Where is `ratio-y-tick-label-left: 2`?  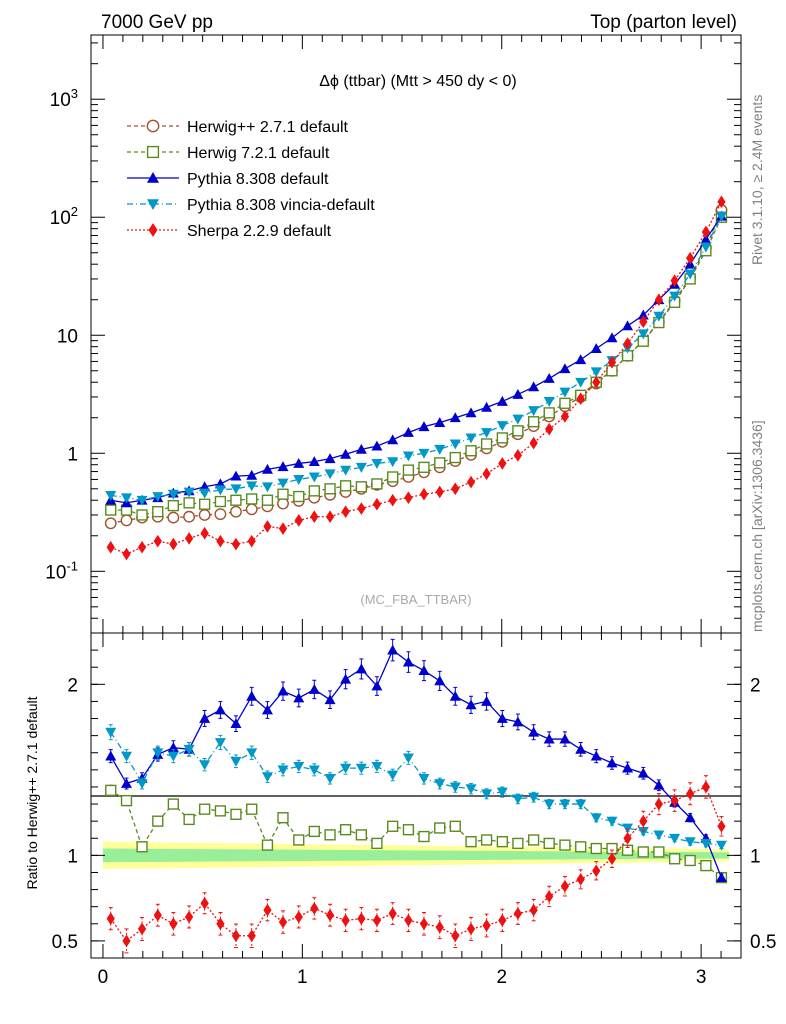 ratio-y-tick-label-left: 2 is located at coordinates (72, 685).